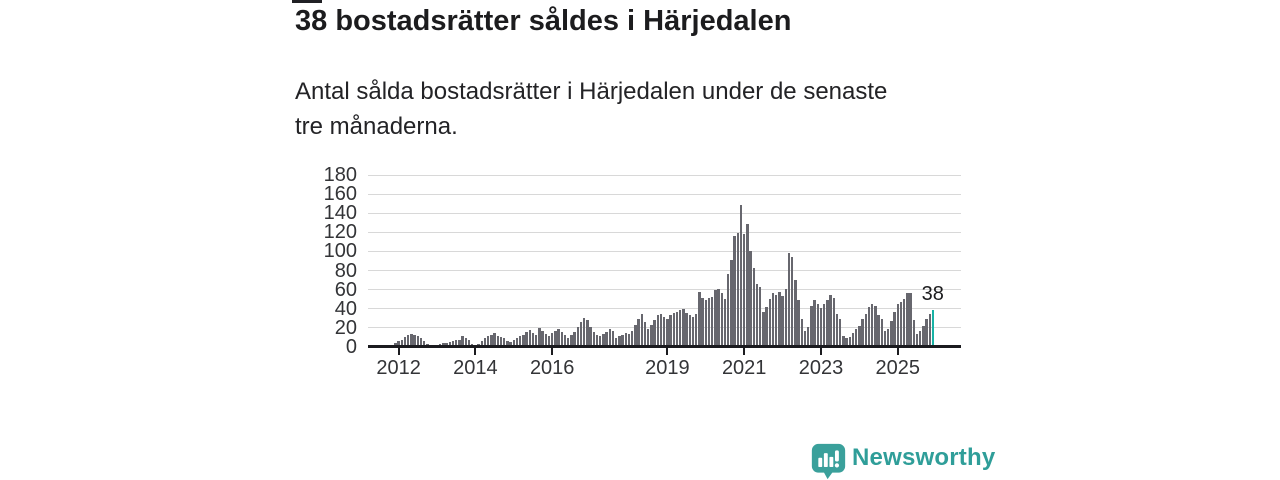 This screenshot has height=480, width=1280. I want to click on y-tick-label-40: 40, so click(345, 308).